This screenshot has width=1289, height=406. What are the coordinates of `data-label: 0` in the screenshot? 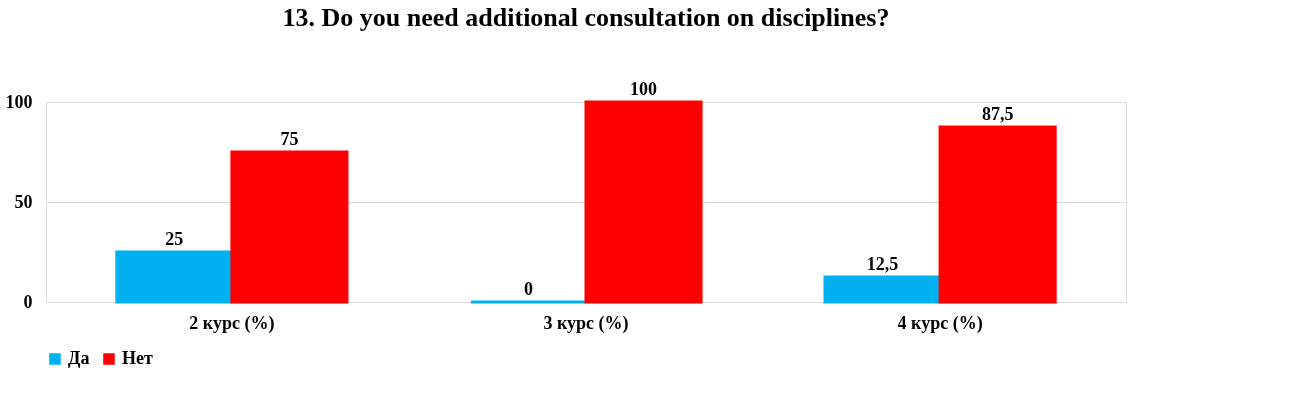 It's located at (528, 289).